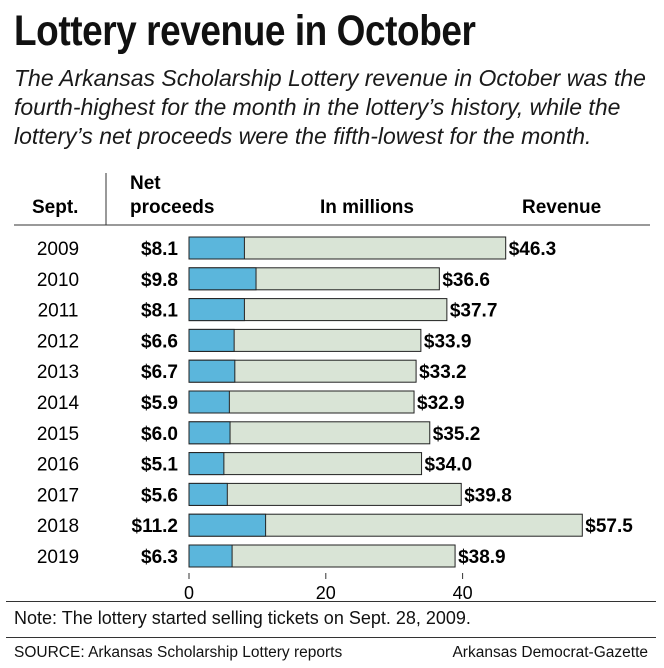 This screenshot has height=668, width=664. What do you see at coordinates (252, 371) in the screenshot?
I see `bar-row: 2013 $6.7 $33.2` at bounding box center [252, 371].